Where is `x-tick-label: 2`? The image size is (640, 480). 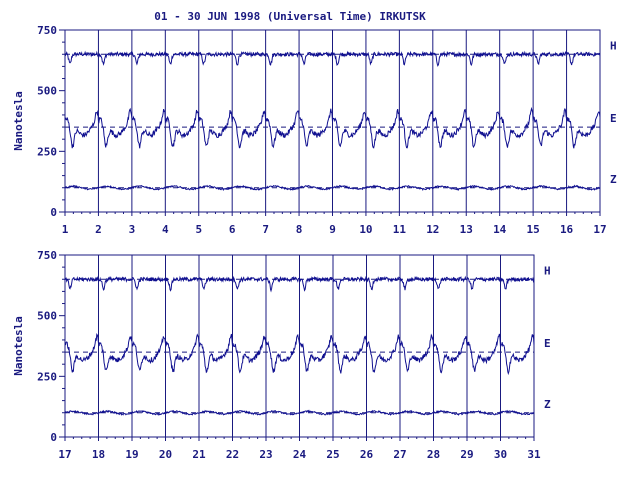
x-tick-label: 2 is located at coordinates (98, 229).